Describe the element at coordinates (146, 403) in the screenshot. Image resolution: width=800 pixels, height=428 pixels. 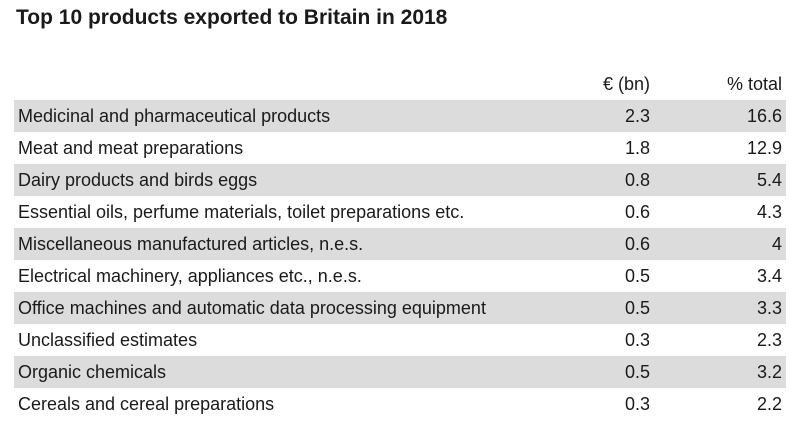
I see `product-name: Cereals and cereal preparations` at that location.